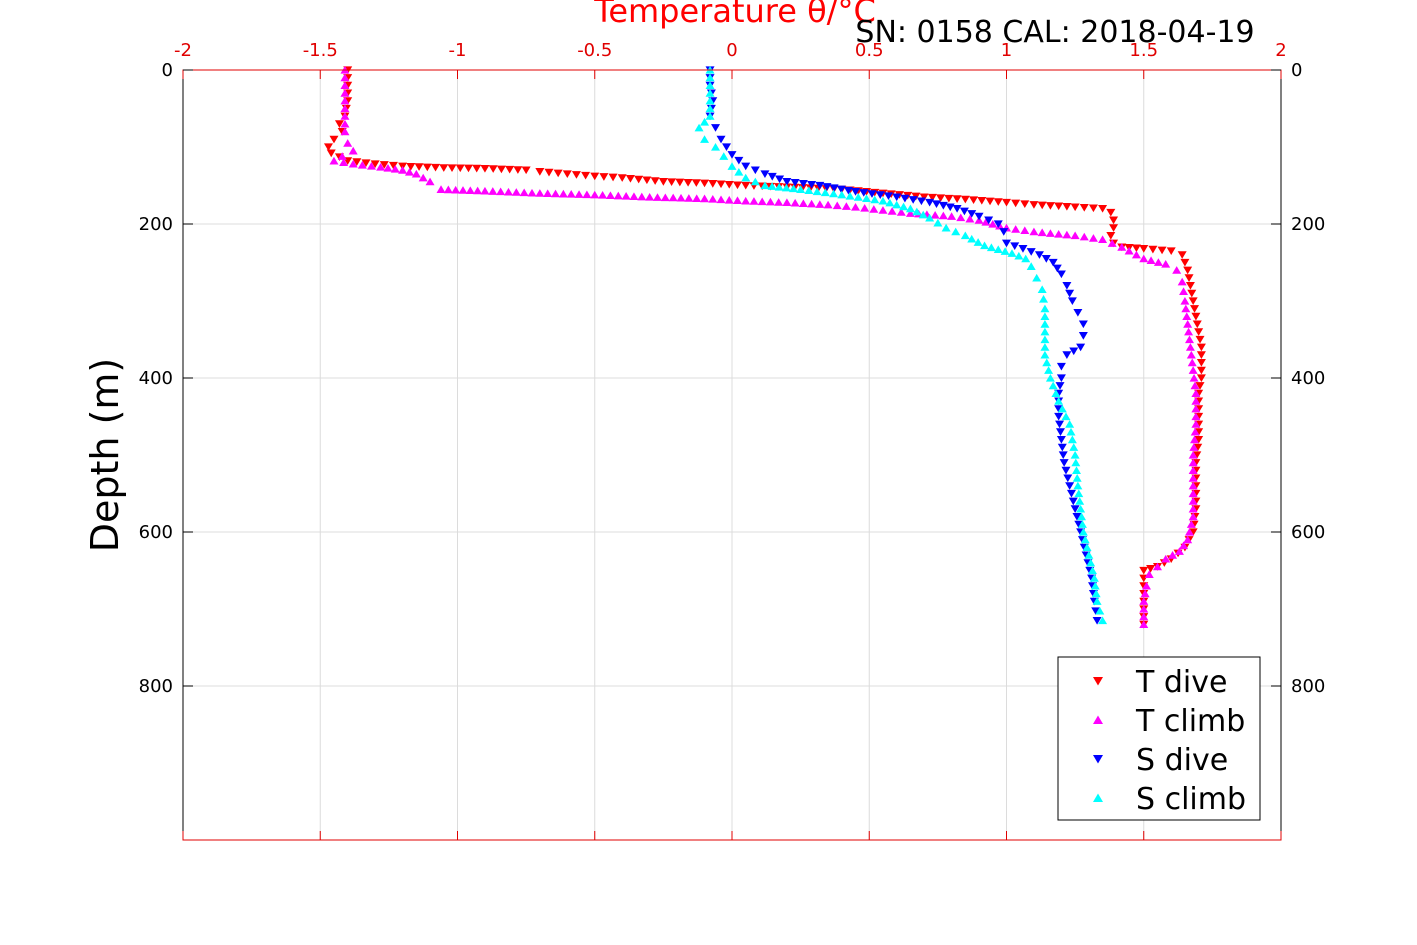 The width and height of the screenshot is (1417, 945). What do you see at coordinates (1308, 532) in the screenshot?
I see `y-tick-label-right: 600` at bounding box center [1308, 532].